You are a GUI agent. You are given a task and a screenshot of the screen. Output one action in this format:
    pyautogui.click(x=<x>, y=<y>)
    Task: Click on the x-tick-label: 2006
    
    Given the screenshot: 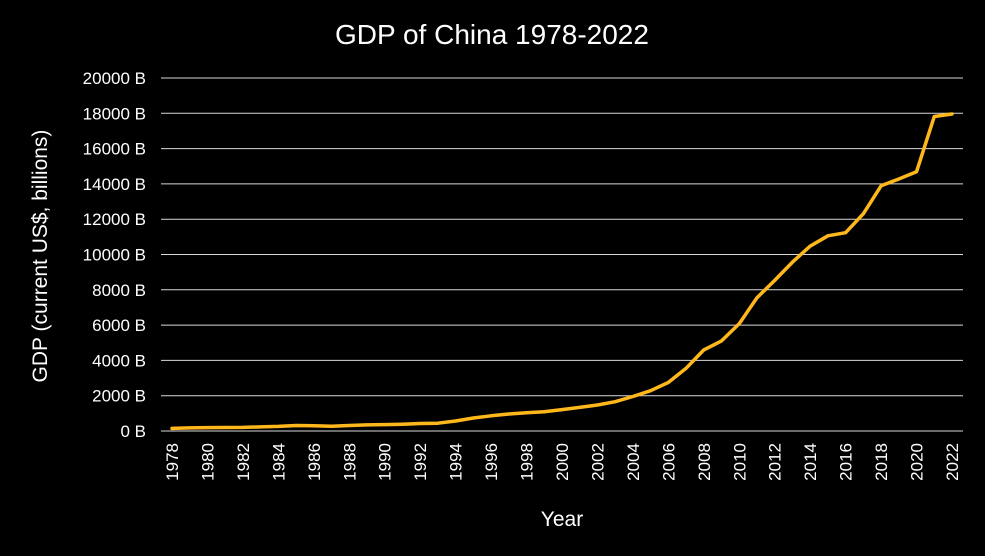 What is the action you would take?
    pyautogui.click(x=668, y=462)
    